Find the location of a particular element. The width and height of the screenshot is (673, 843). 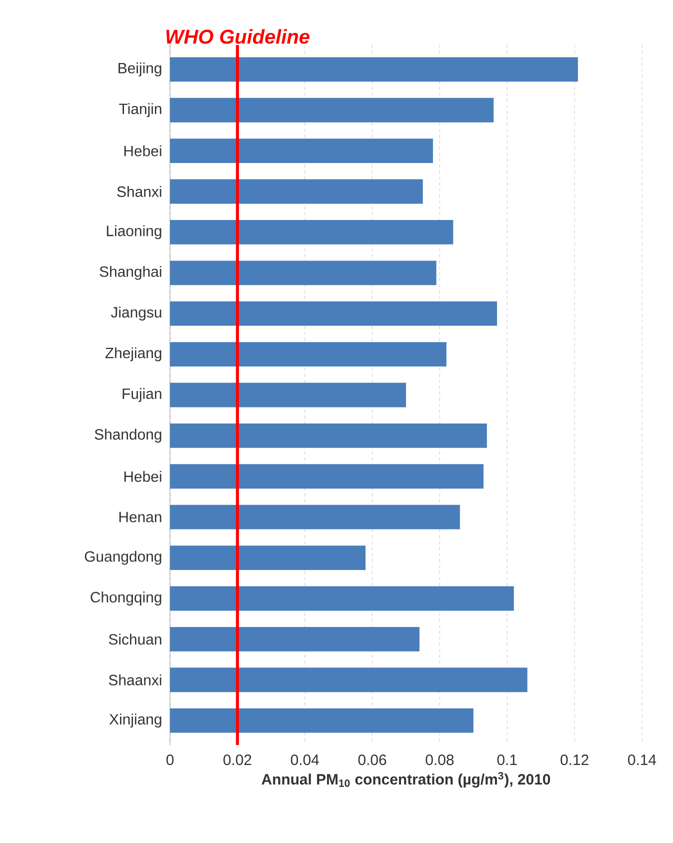

x-axis-title: Annual PM$_{10}$ concentration (µg/m$^{3}$), 2010 is located at coordinates (406, 780).